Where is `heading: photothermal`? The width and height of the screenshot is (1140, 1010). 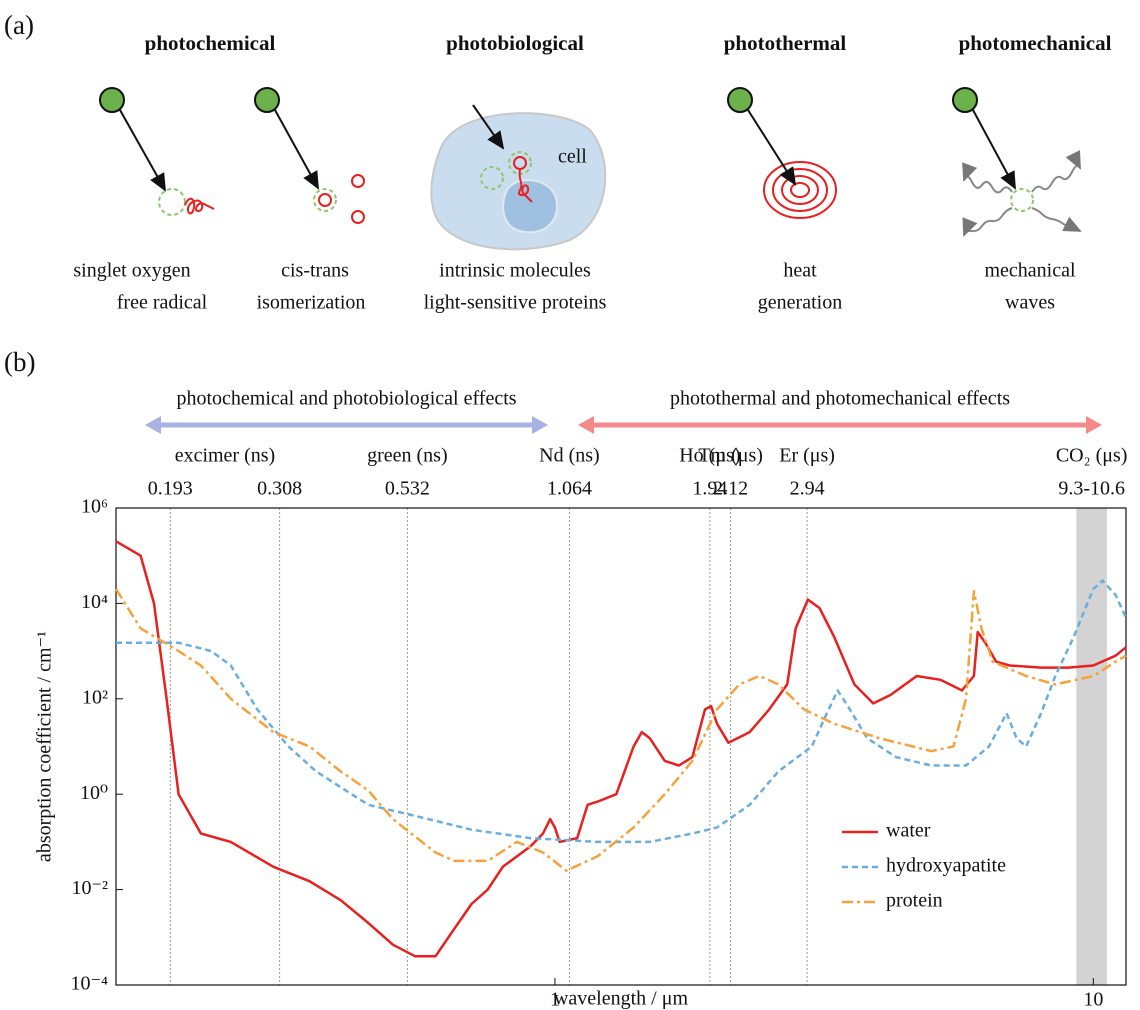 heading: photothermal is located at coordinates (785, 43).